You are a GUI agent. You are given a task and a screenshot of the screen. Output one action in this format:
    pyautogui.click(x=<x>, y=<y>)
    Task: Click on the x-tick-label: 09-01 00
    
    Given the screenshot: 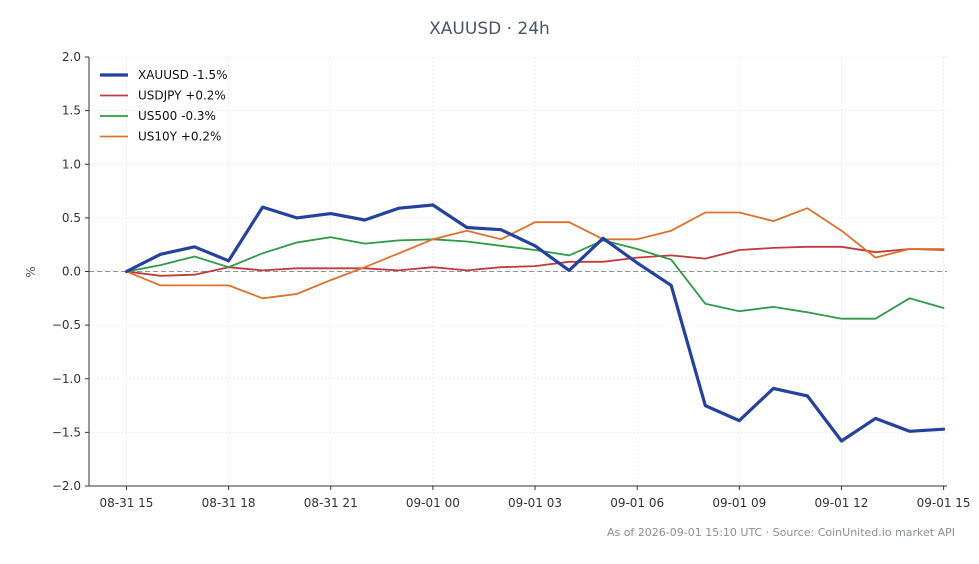 What is the action you would take?
    pyautogui.click(x=433, y=503)
    